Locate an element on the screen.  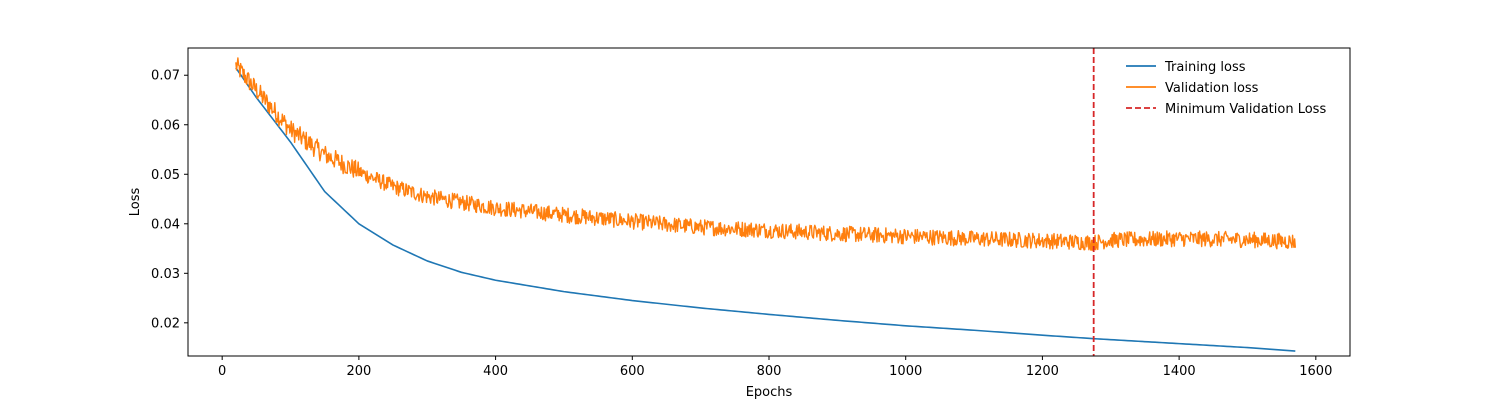
y-tick-label: 0.06 is located at coordinates (165, 125).